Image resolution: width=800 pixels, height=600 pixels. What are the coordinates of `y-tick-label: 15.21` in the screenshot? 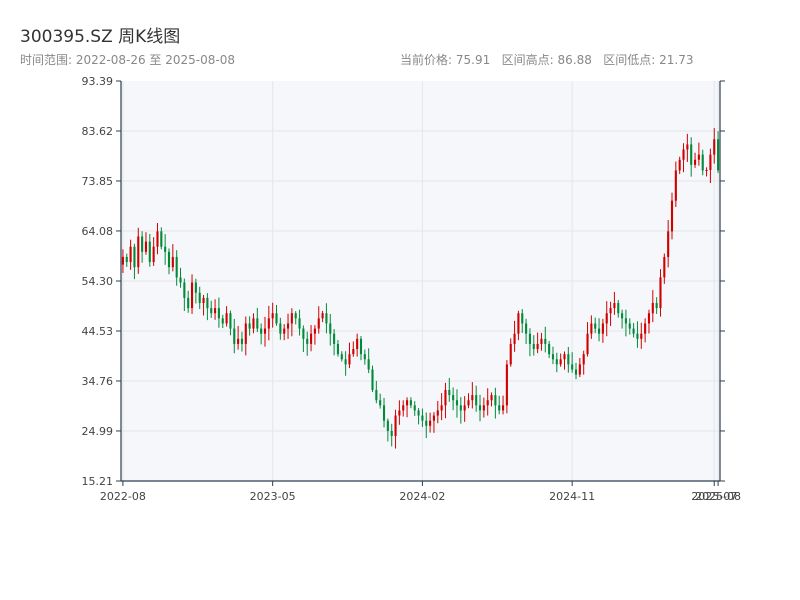 It's located at (98, 481).